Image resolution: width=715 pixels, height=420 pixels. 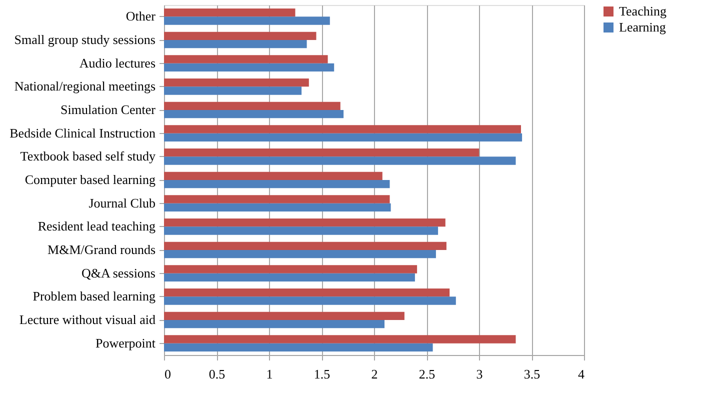 What do you see at coordinates (83, 132) in the screenshot?
I see `y-tick-label: Bedside Clinical Instruction` at bounding box center [83, 132].